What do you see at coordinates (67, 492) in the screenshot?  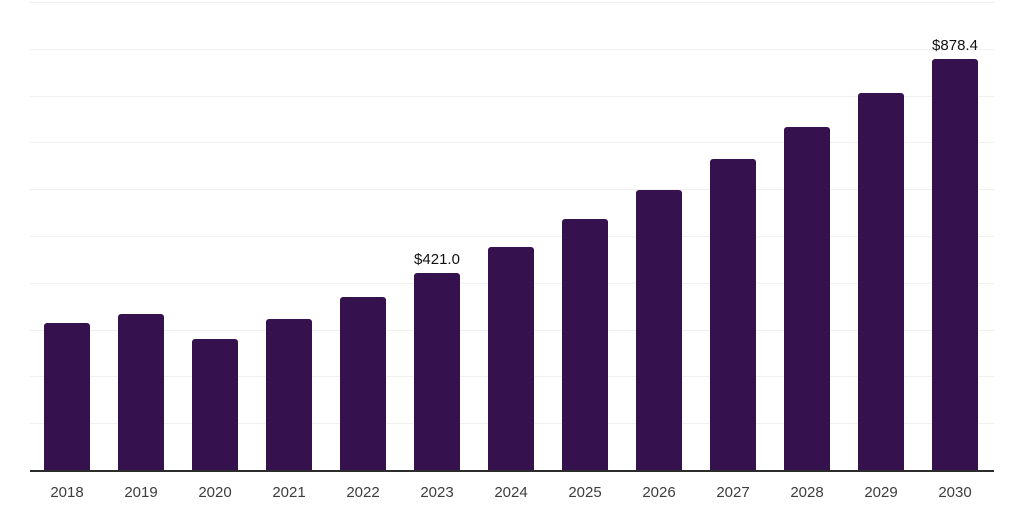 I see `x-tick-label-2018: 2018` at bounding box center [67, 492].